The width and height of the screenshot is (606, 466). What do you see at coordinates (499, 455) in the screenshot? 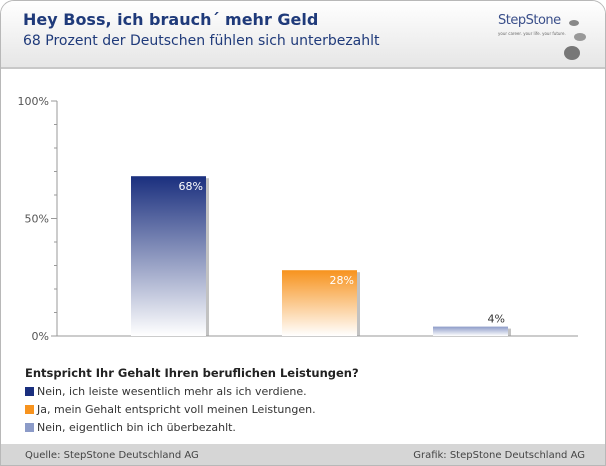
I see `credit-note: Grafik: StepStone Deutschland AG` at bounding box center [499, 455].